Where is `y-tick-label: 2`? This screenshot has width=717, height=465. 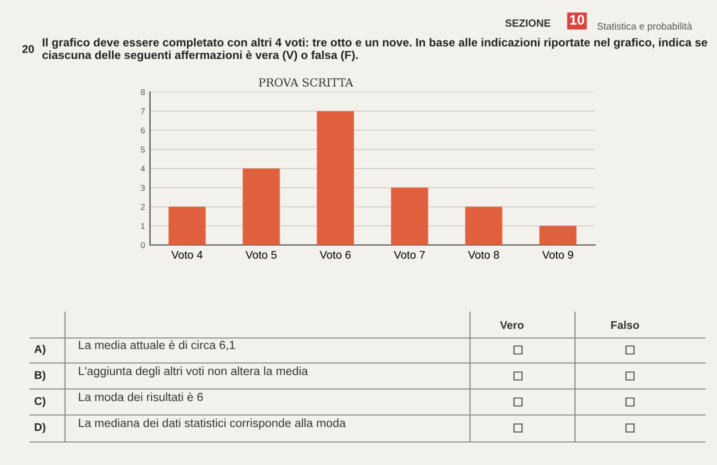
y-tick-label: 2 is located at coordinates (142, 207).